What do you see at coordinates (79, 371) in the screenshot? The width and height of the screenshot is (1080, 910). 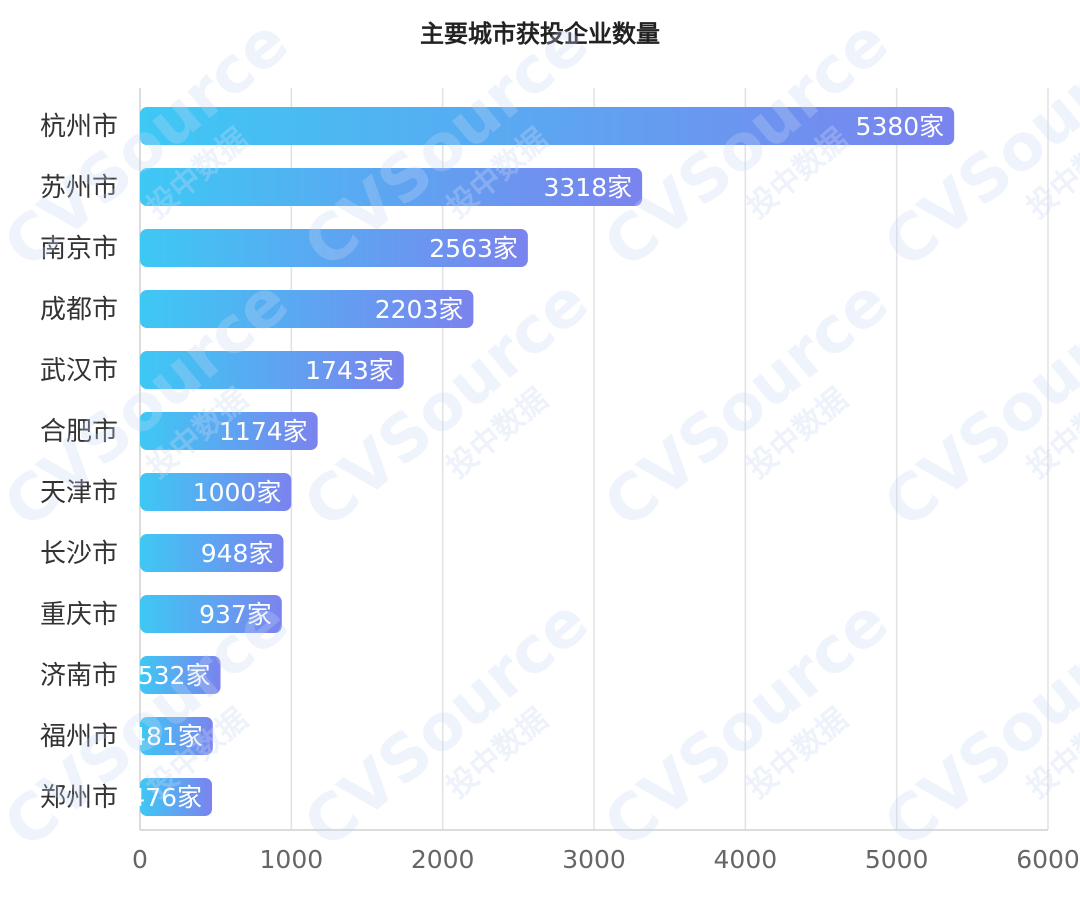 I see `category-label: 武汉市` at bounding box center [79, 371].